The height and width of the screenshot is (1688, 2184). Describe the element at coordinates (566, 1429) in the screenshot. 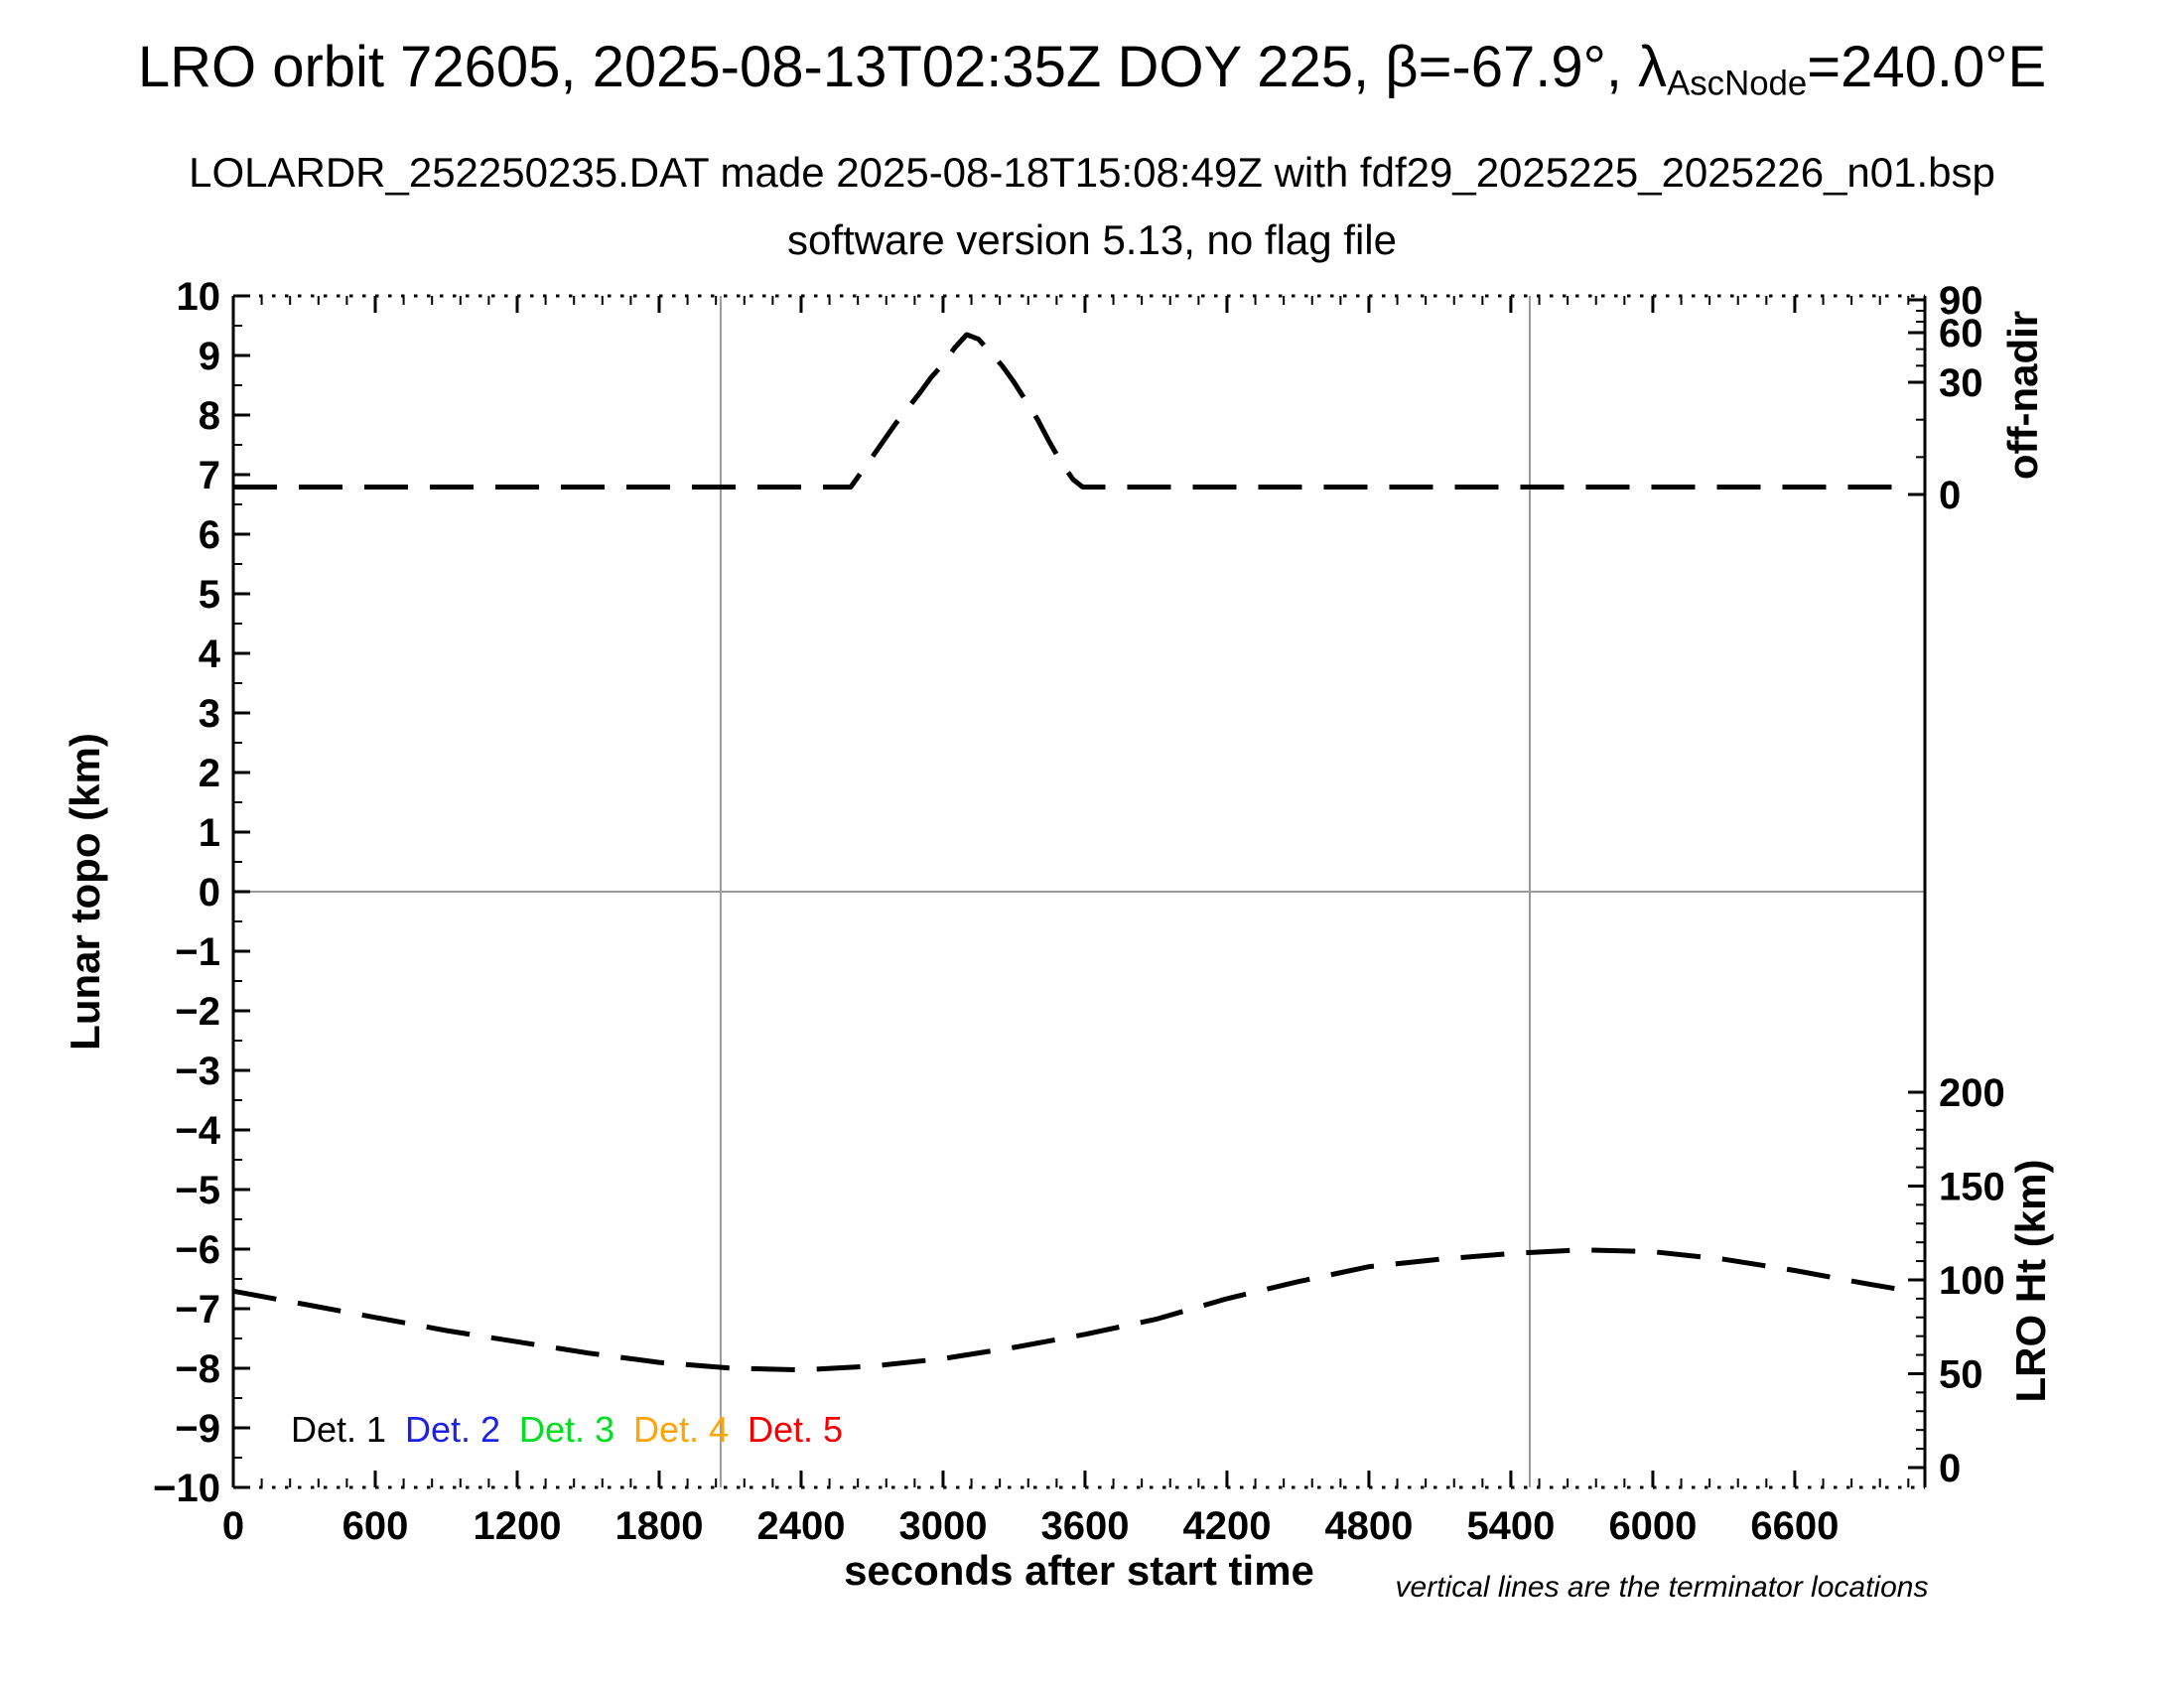

I see `legend-item-det-3: Det. 3` at that location.